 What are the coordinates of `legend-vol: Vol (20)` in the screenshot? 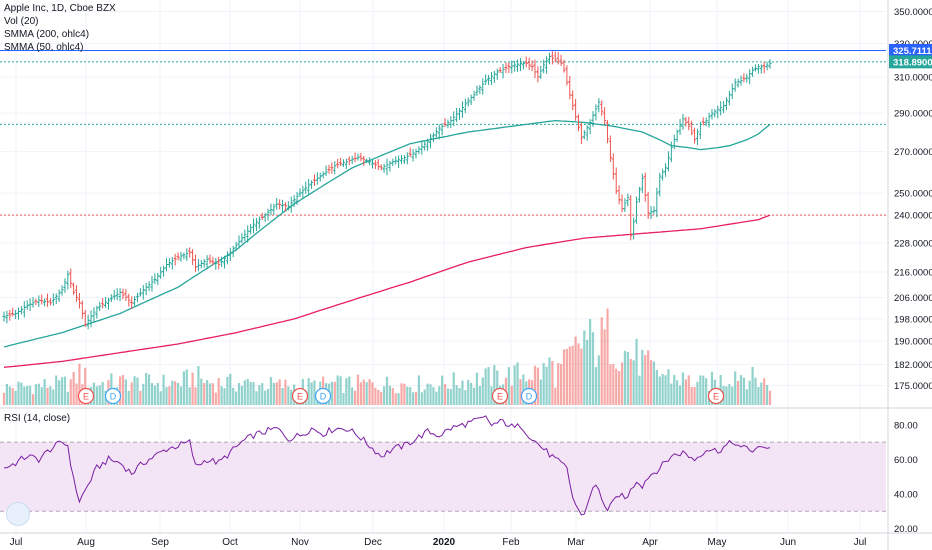 It's located at (21, 21).